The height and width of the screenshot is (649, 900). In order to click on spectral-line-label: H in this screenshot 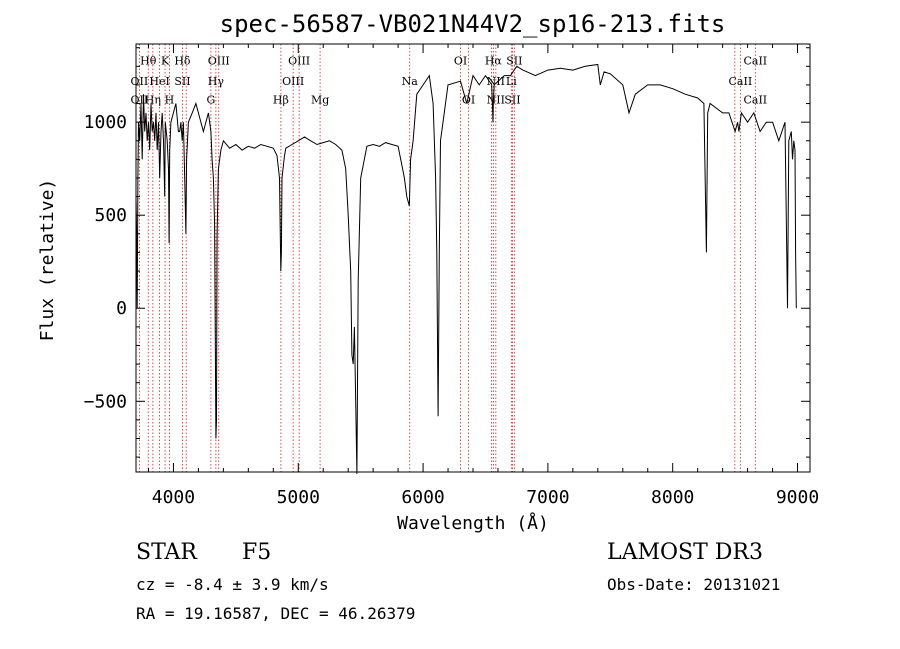, I will do `click(170, 100)`.